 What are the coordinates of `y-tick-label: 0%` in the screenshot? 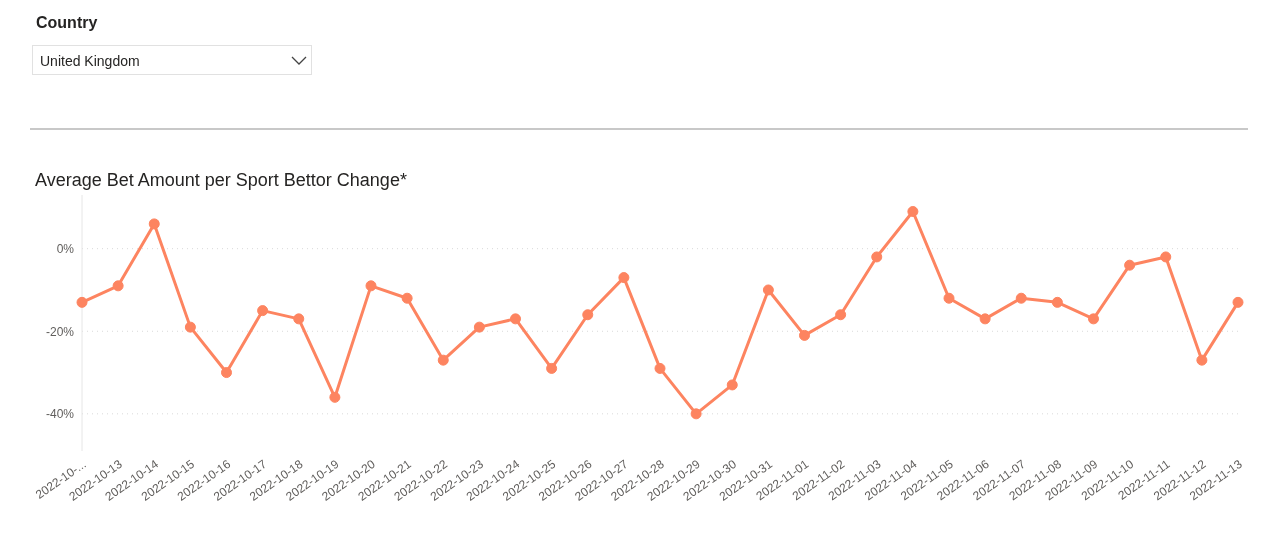 It's located at (65, 248).